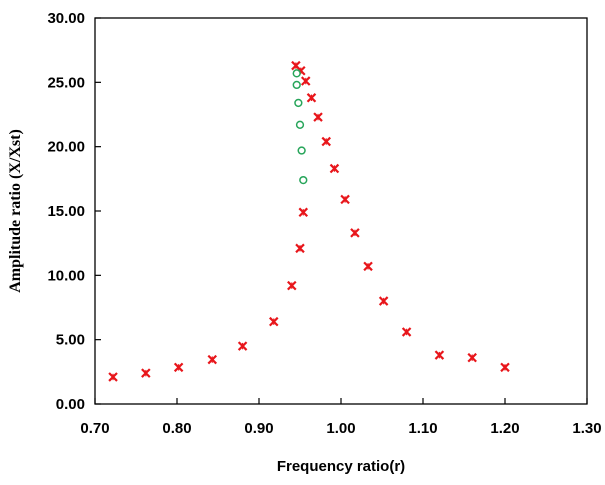 This screenshot has height=485, width=605. Describe the element at coordinates (176, 428) in the screenshot. I see `x-tick-label: 0.80` at that location.